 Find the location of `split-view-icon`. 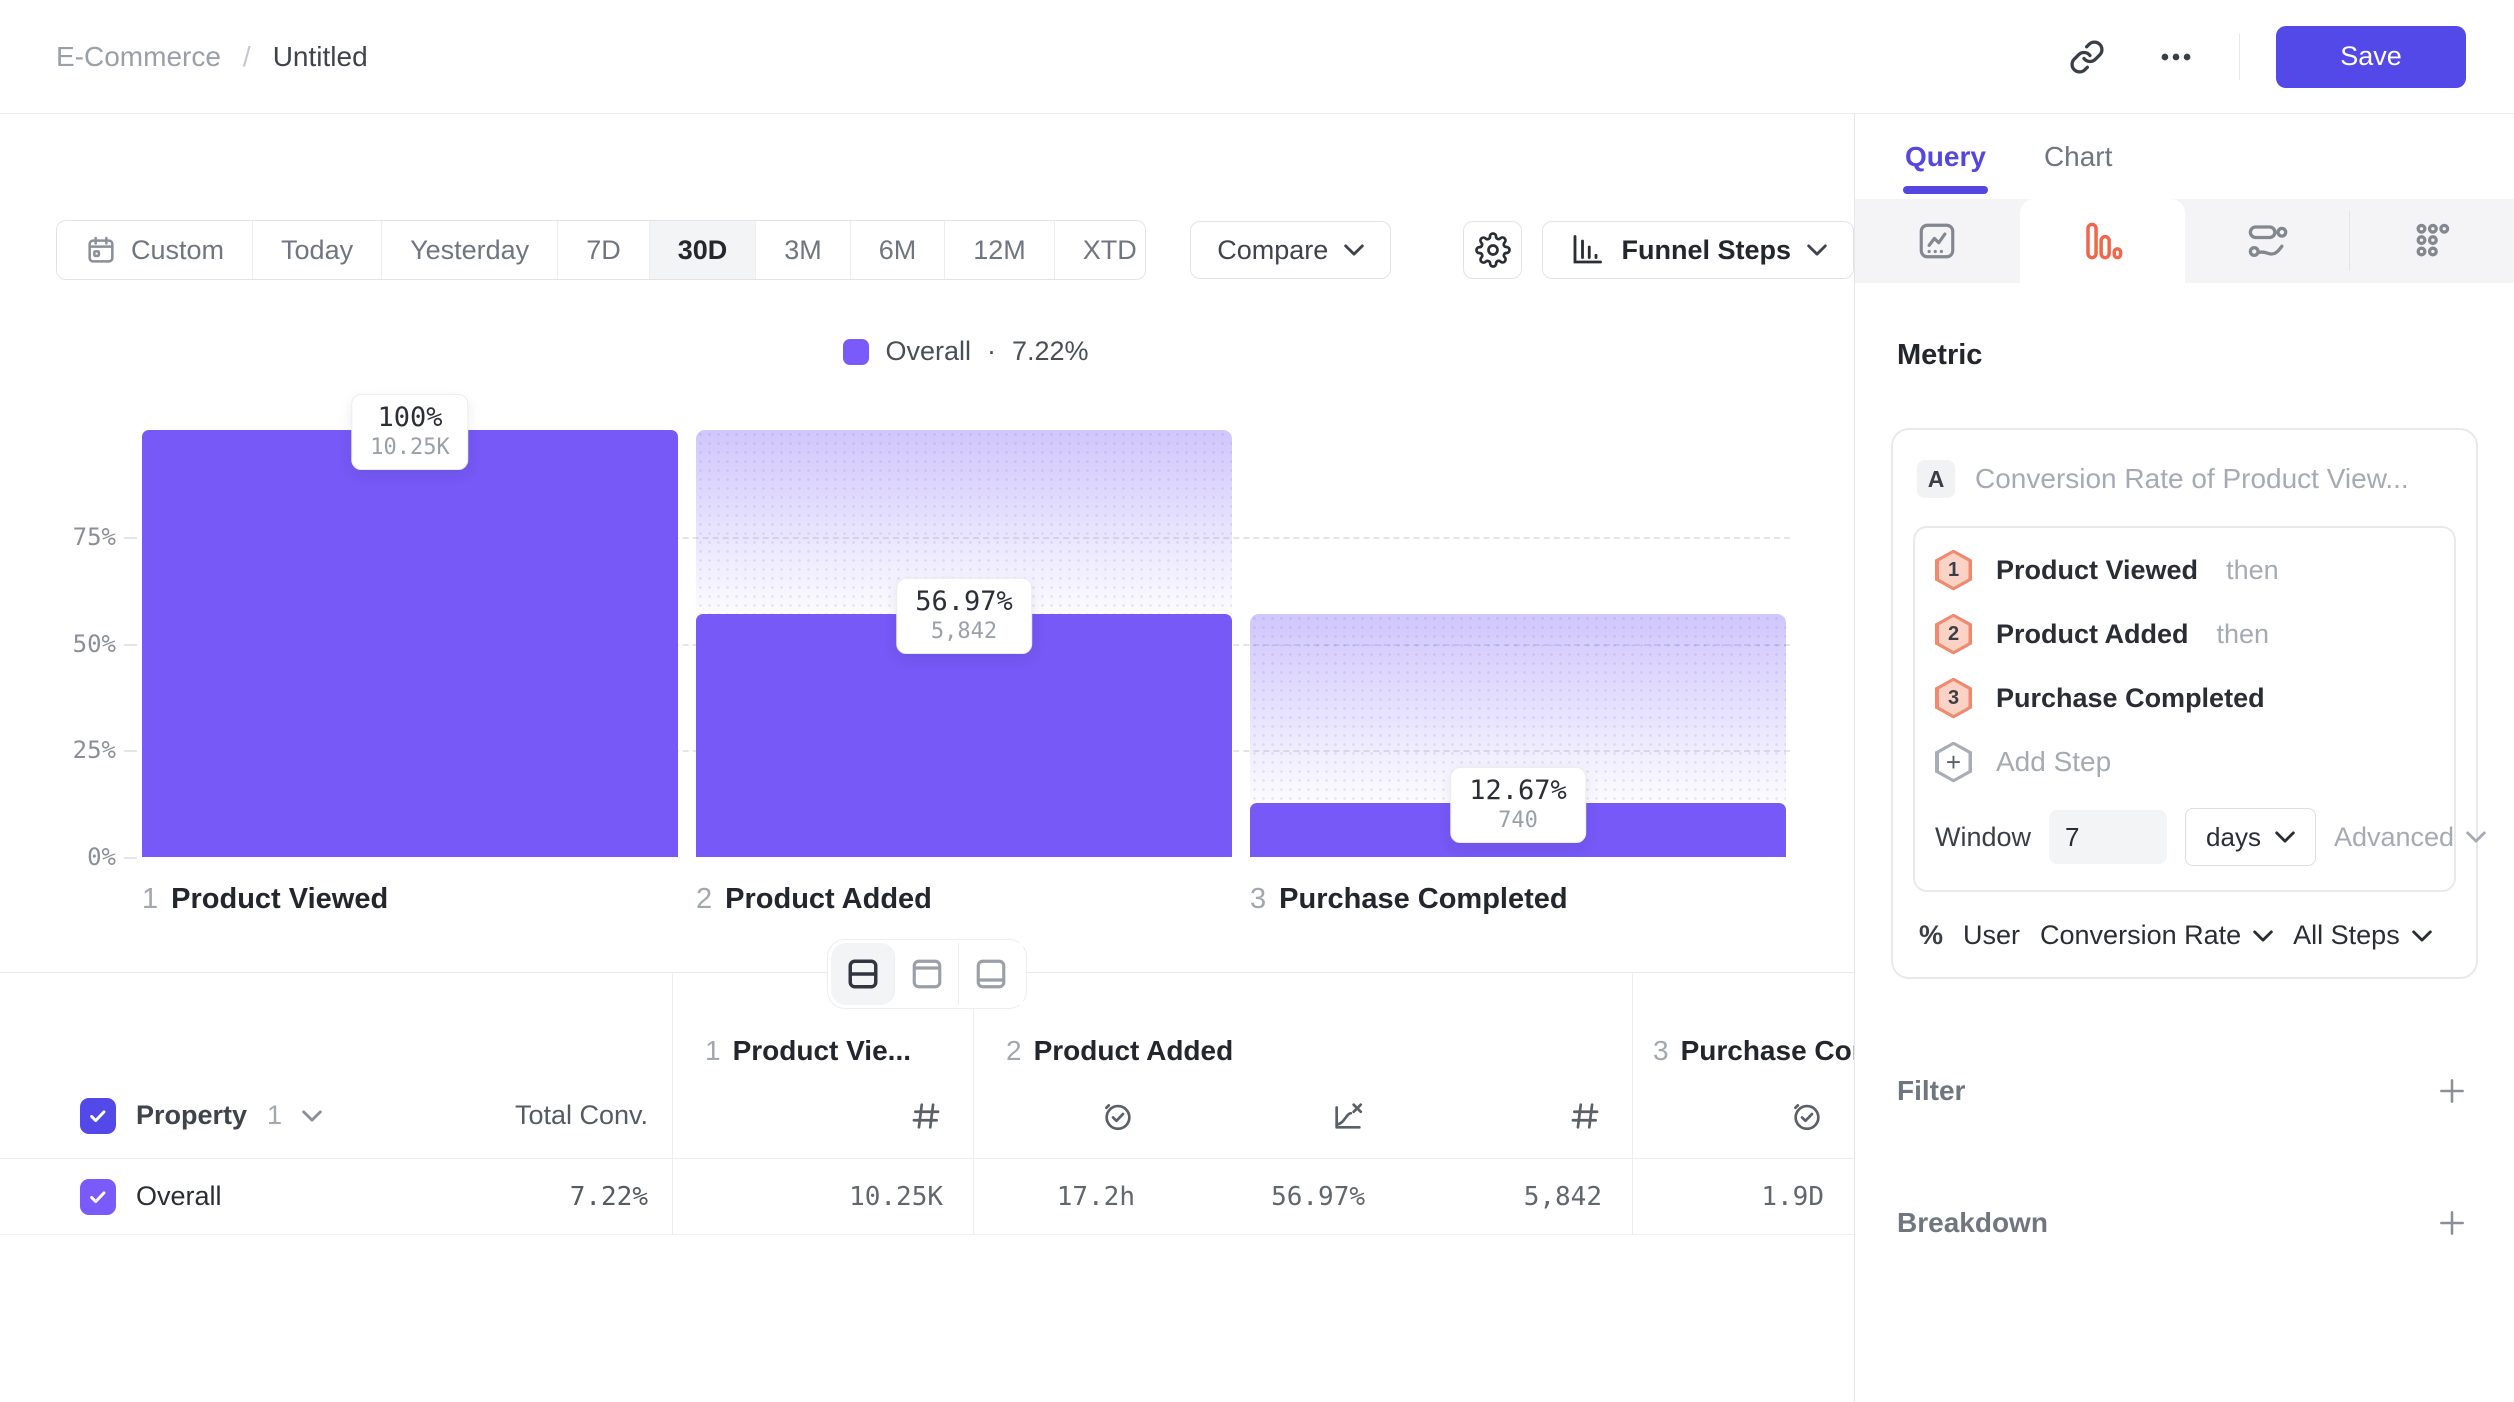

split-view-icon is located at coordinates (863, 974).